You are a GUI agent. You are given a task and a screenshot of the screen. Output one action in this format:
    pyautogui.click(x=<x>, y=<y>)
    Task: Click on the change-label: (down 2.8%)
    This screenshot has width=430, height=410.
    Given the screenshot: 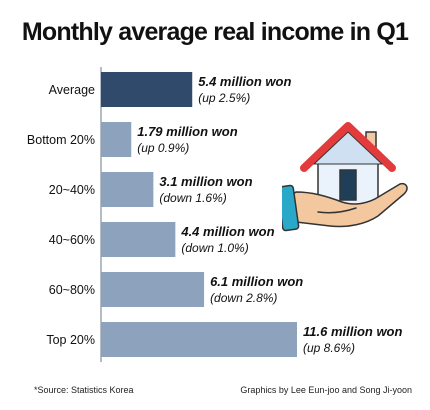 What is the action you would take?
    pyautogui.click(x=243, y=298)
    